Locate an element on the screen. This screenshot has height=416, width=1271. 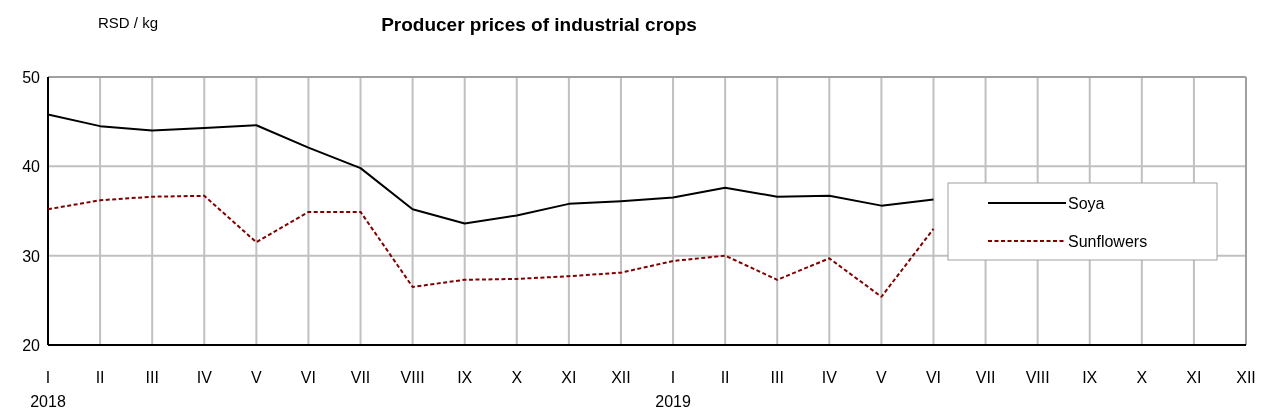
legend-label: Sunflowers is located at coordinates (1108, 241).